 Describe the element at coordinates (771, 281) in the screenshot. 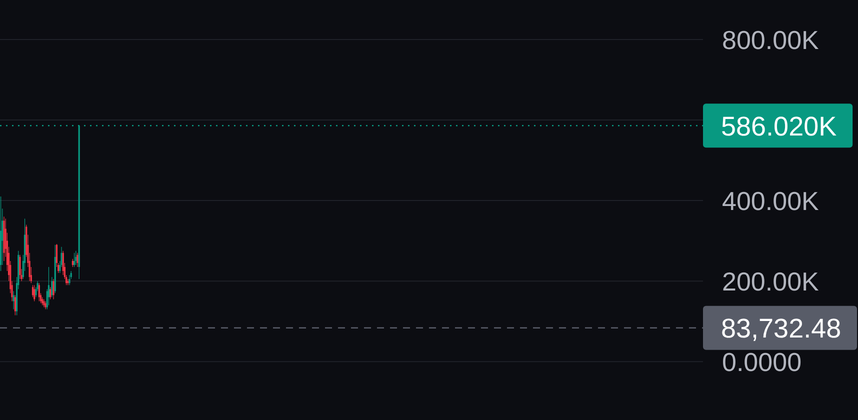

I see `y-tick-label: 200.00K` at that location.